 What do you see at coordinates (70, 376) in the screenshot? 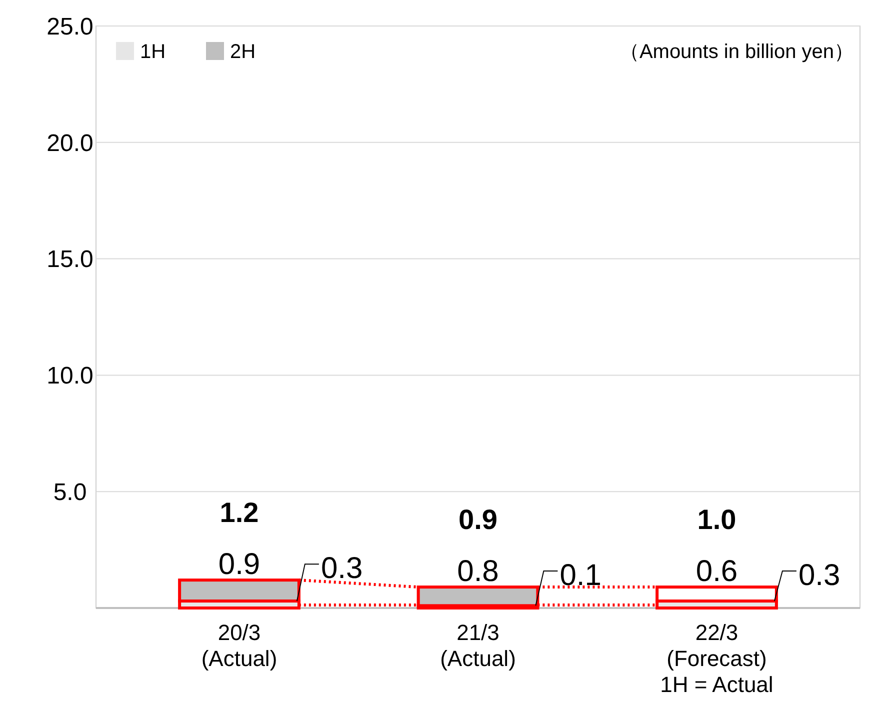
I see `y-tick-label: 10.0` at bounding box center [70, 376].